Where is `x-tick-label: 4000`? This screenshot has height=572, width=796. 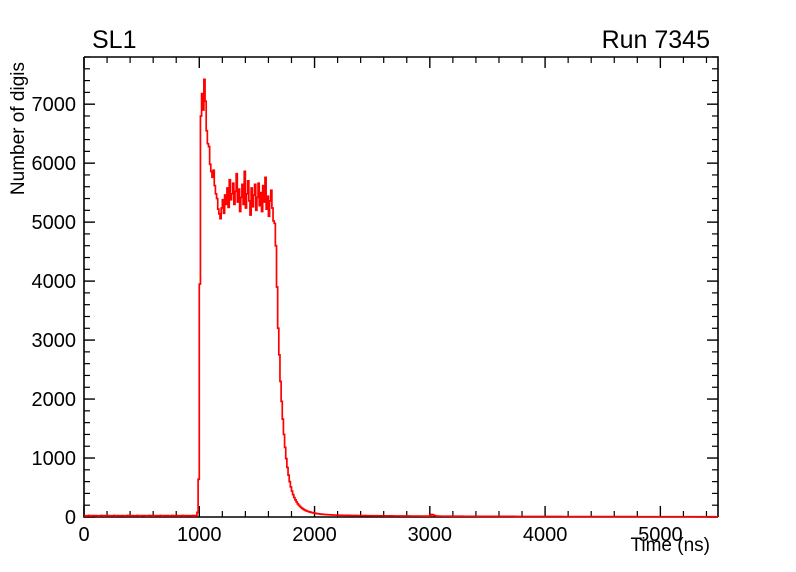 x-tick-label: 4000 is located at coordinates (545, 535).